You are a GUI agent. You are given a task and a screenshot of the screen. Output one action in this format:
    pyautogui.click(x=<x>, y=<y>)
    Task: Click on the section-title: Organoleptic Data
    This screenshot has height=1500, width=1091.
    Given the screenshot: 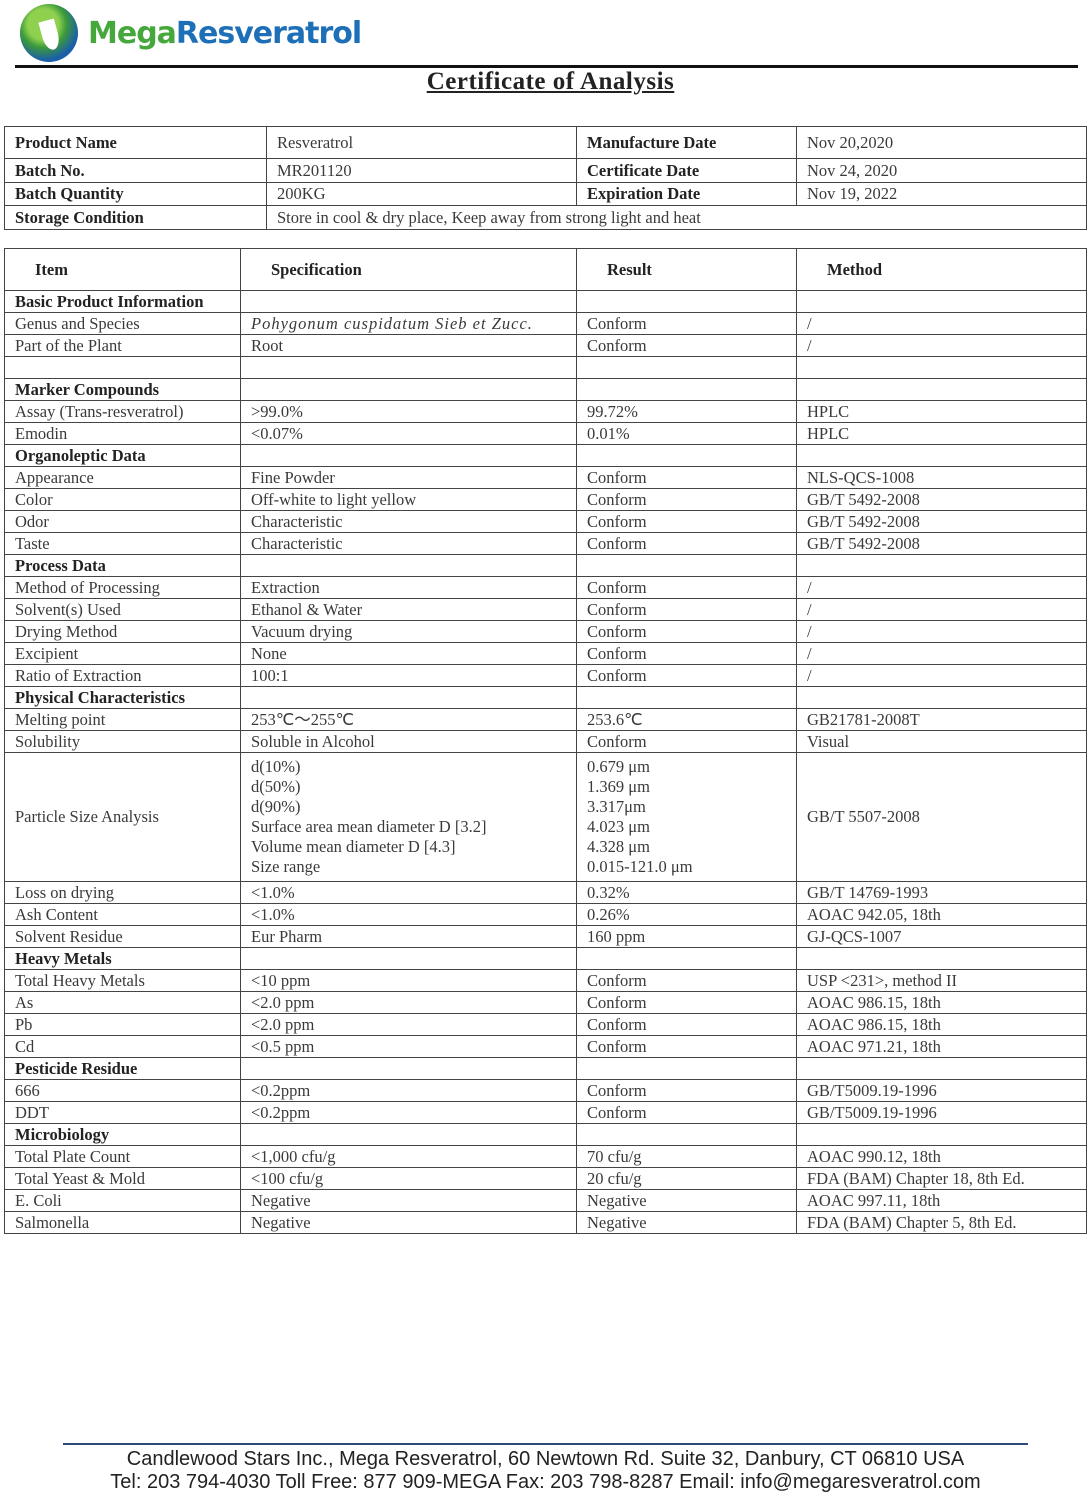 What is the action you would take?
    pyautogui.click(x=122, y=455)
    